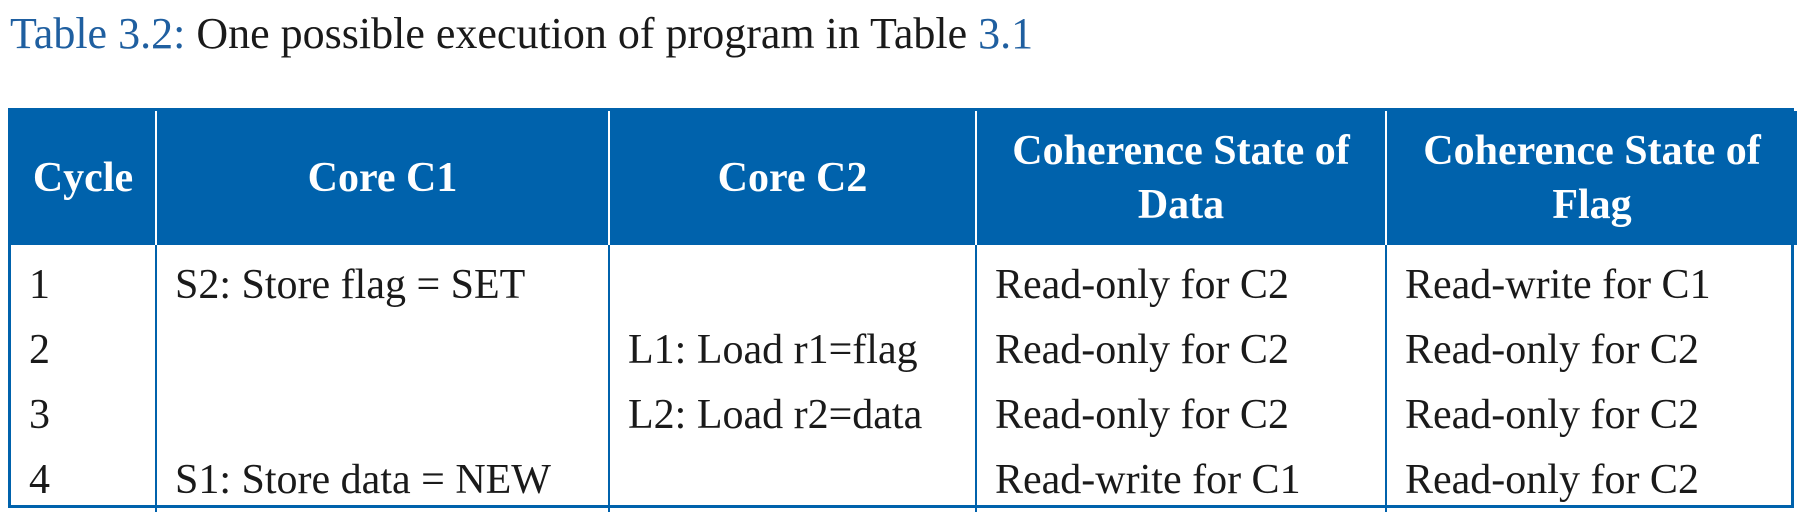 This screenshot has width=1802, height=515. I want to click on header-coherence-flag: Coherence State of Flag, so click(1591, 178).